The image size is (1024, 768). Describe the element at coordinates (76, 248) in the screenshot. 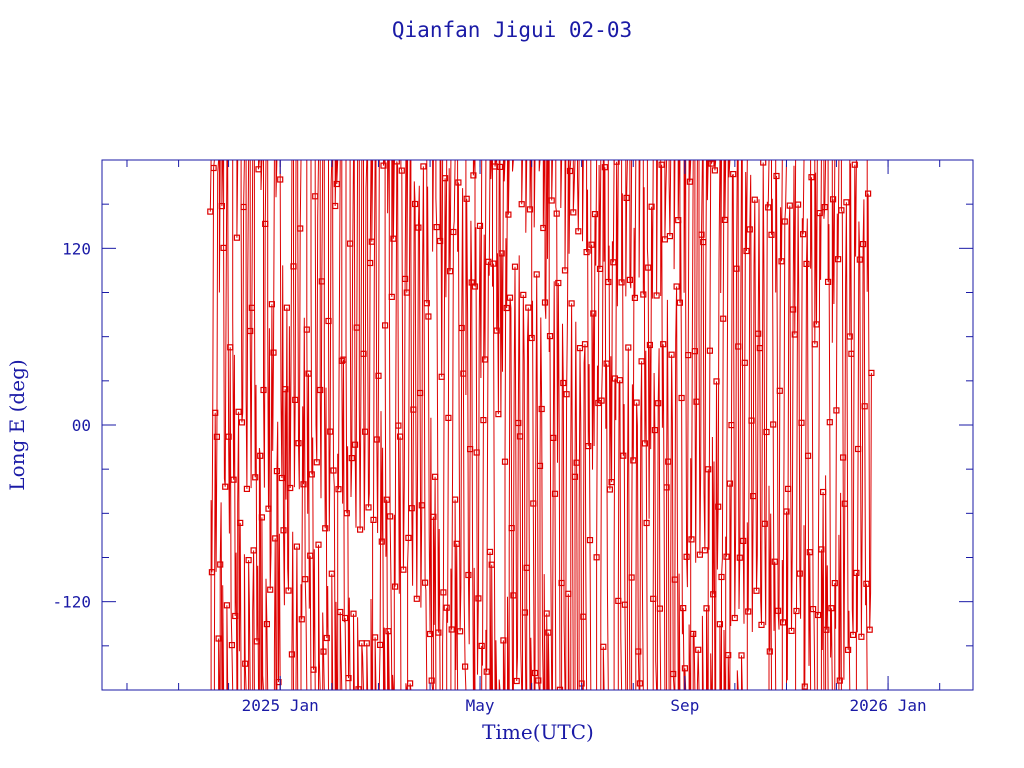

I see `y-tick-label: 120` at that location.